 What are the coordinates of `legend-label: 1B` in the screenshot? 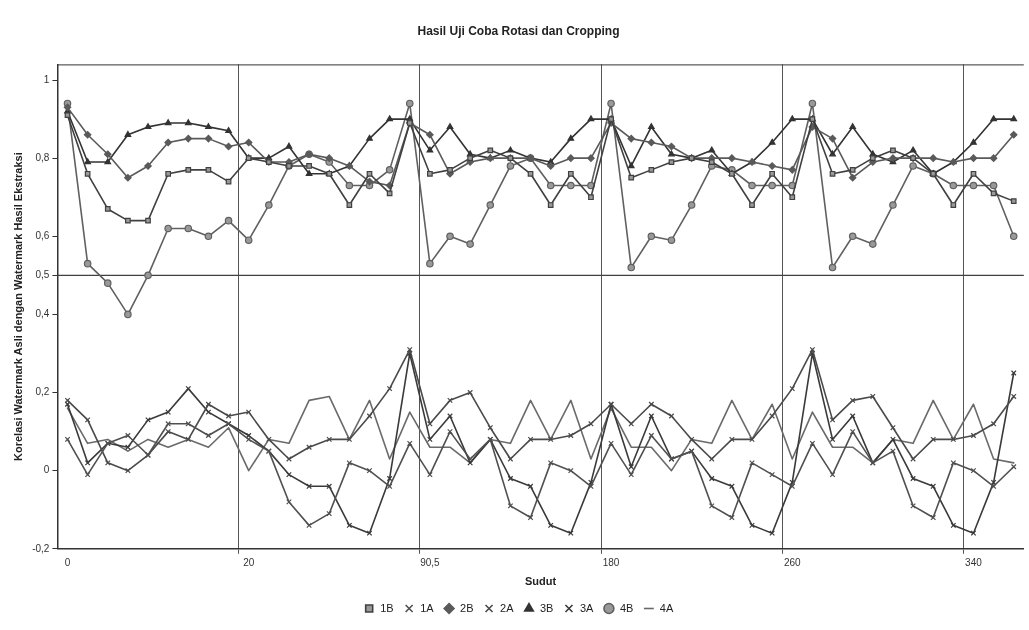 It's located at (387, 607).